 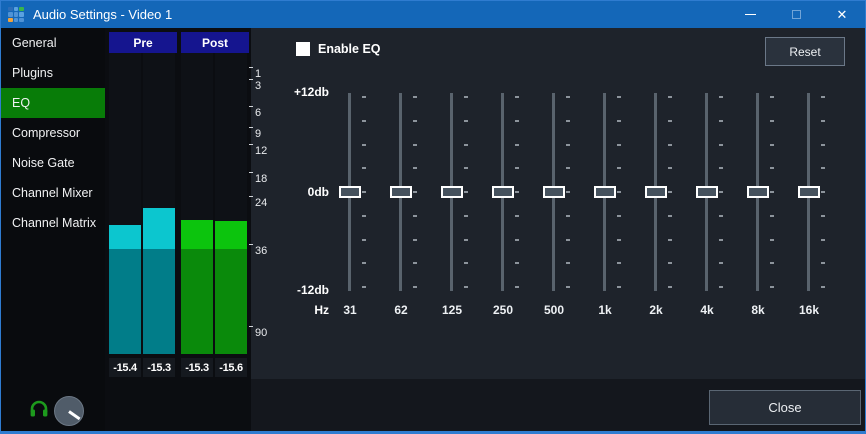 What do you see at coordinates (54, 223) in the screenshot?
I see `sidebar-item-channel-matrix: Channel Matrix` at bounding box center [54, 223].